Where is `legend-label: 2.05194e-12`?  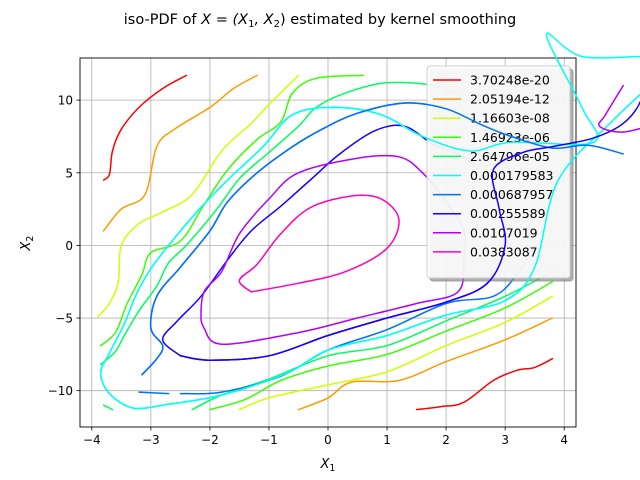
legend-label: 2.05194e-12 is located at coordinates (510, 99).